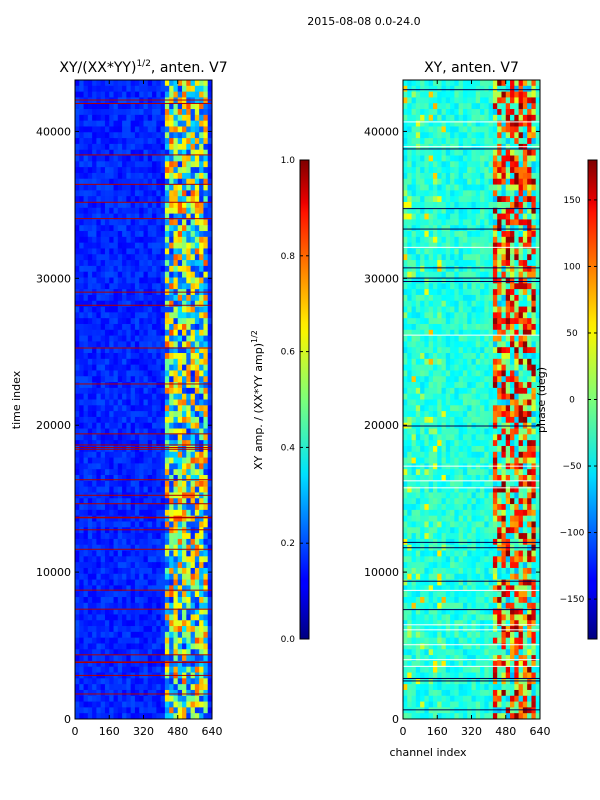 The height and width of the screenshot is (800, 600). Describe the element at coordinates (143, 219) in the screenshot. I see `left-flag-line` at that location.